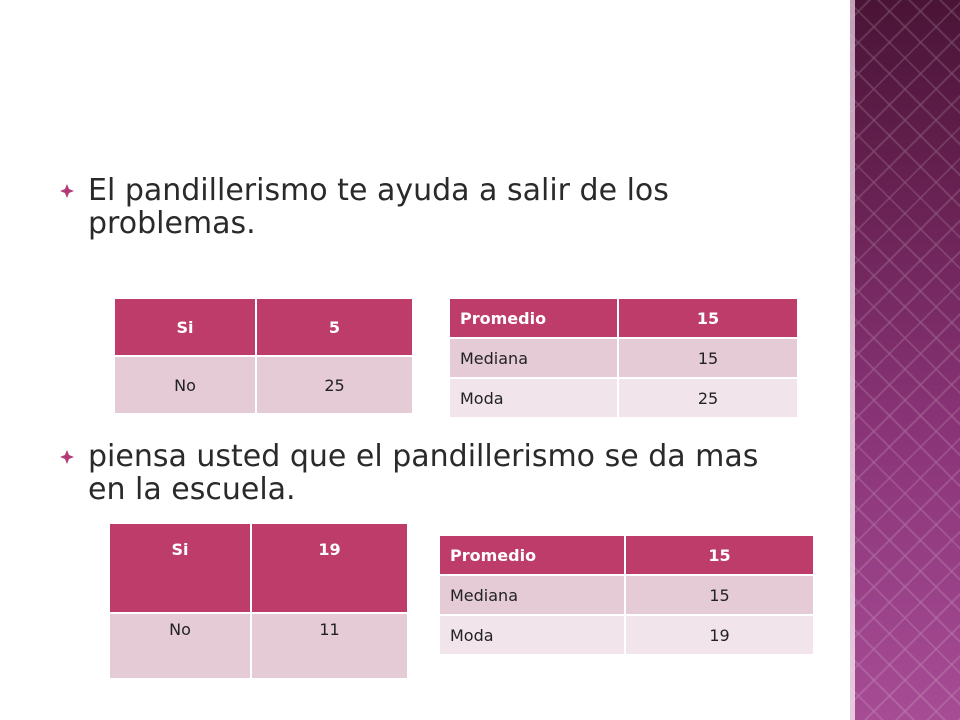  What do you see at coordinates (328, 645) in the screenshot?
I see `table-cell: 11` at bounding box center [328, 645].